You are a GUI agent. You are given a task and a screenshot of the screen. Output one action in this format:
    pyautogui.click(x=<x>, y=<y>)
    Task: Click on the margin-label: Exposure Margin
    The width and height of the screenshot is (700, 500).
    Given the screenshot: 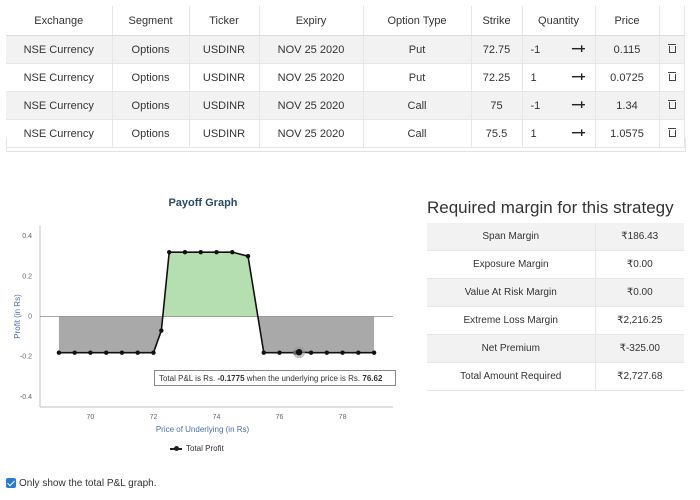 What is the action you would take?
    pyautogui.click(x=511, y=264)
    